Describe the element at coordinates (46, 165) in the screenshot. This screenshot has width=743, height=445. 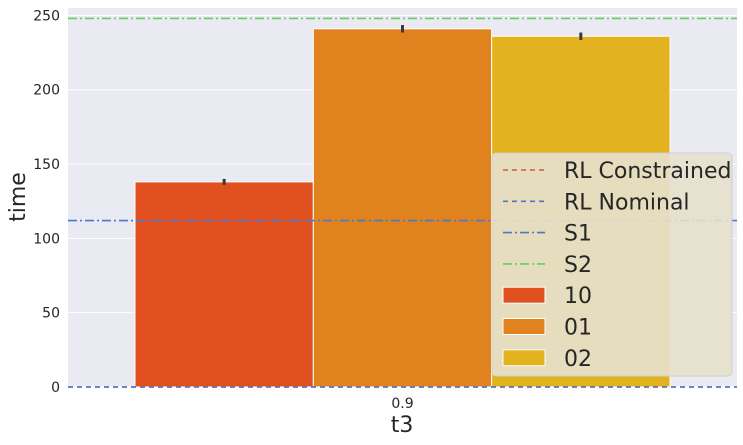
I see `y-tick-label: 150` at that location.